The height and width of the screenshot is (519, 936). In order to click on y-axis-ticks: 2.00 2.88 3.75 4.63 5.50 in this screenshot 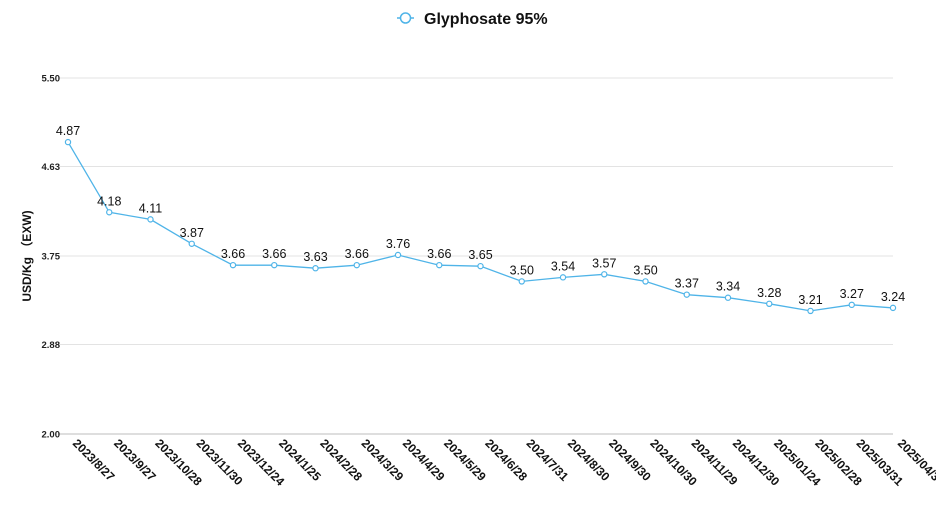, I will do `click(51, 257)`.